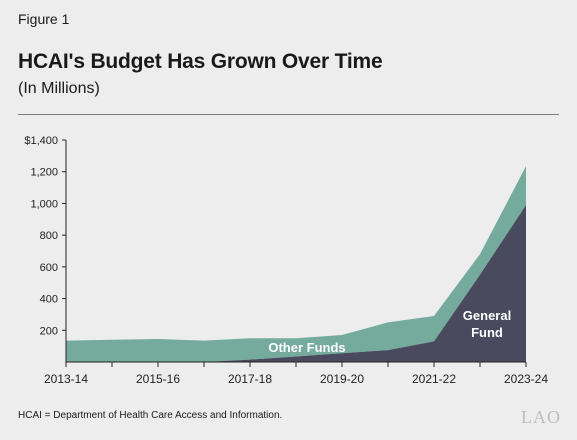 The width and height of the screenshot is (577, 440). I want to click on y-tick-label: 400, so click(49, 300).